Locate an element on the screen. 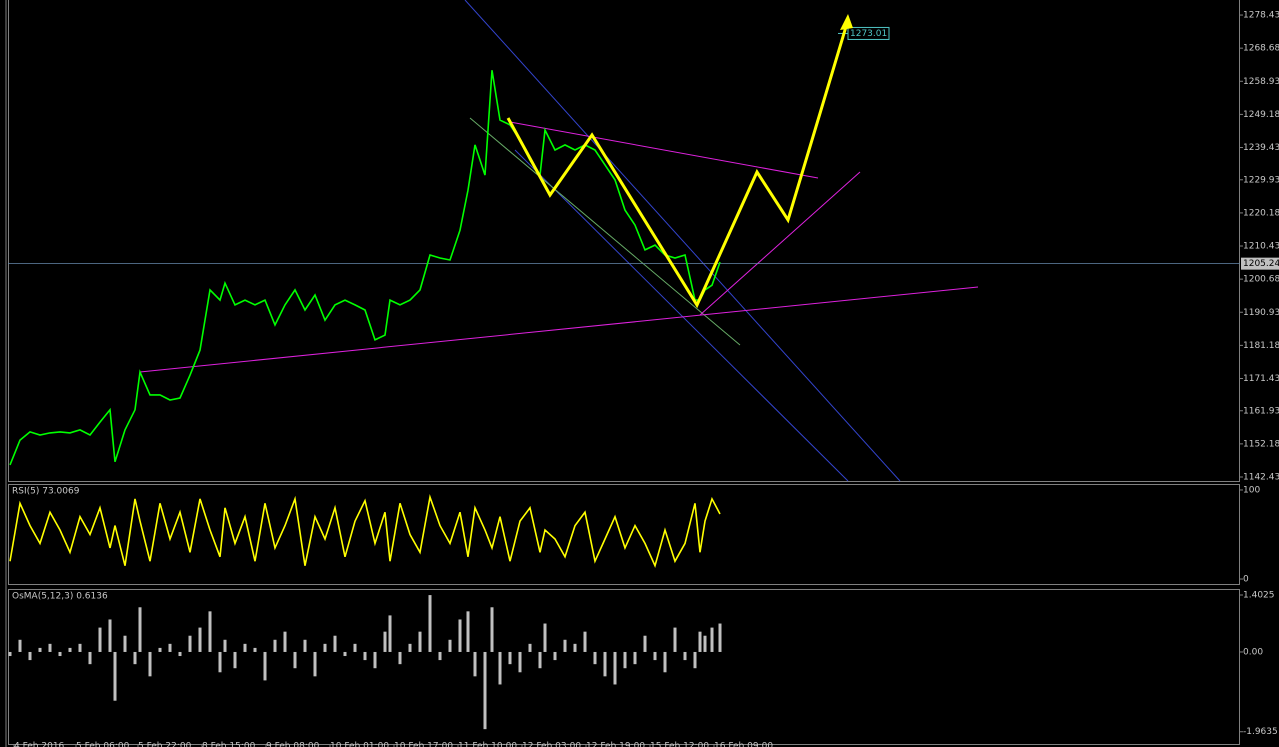  x-tick-label: 10 Feb 17:00 is located at coordinates (423, 744).